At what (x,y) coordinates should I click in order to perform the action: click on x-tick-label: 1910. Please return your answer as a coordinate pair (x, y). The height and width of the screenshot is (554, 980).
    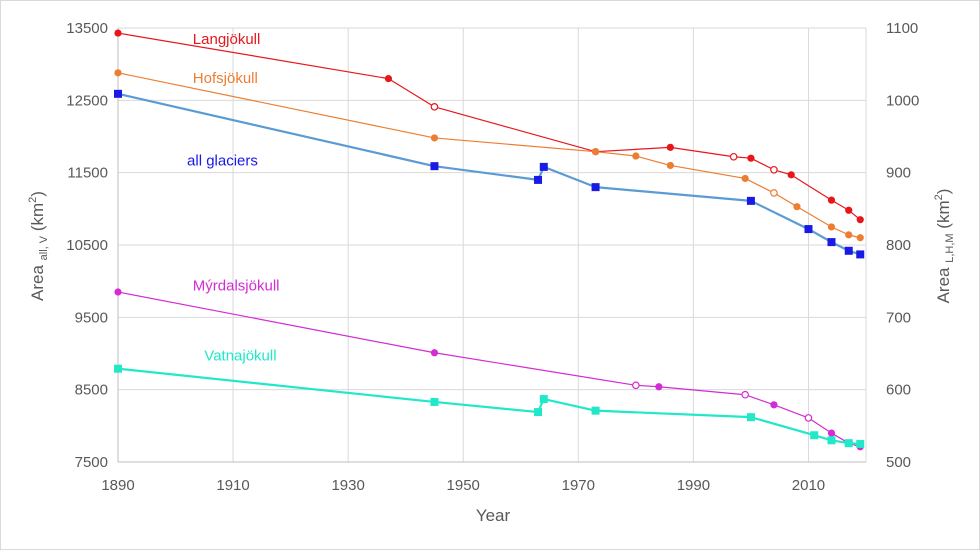
    Looking at the image, I should click on (232, 485).